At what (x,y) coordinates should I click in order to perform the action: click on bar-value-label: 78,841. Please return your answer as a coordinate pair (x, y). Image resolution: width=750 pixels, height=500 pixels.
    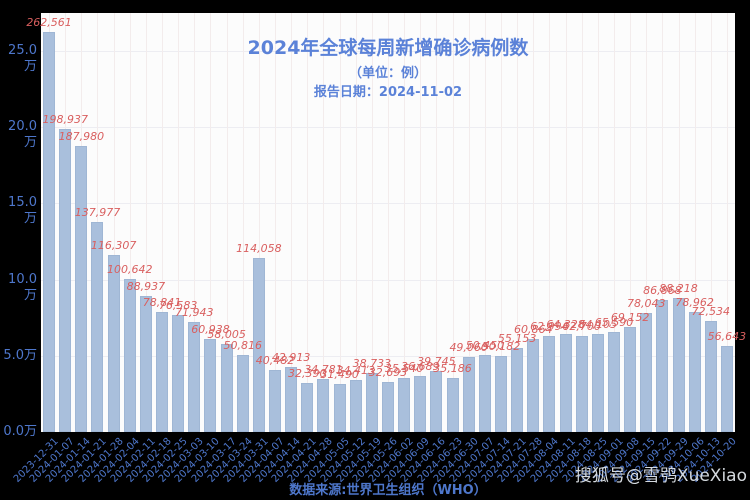
    Looking at the image, I should click on (162, 302).